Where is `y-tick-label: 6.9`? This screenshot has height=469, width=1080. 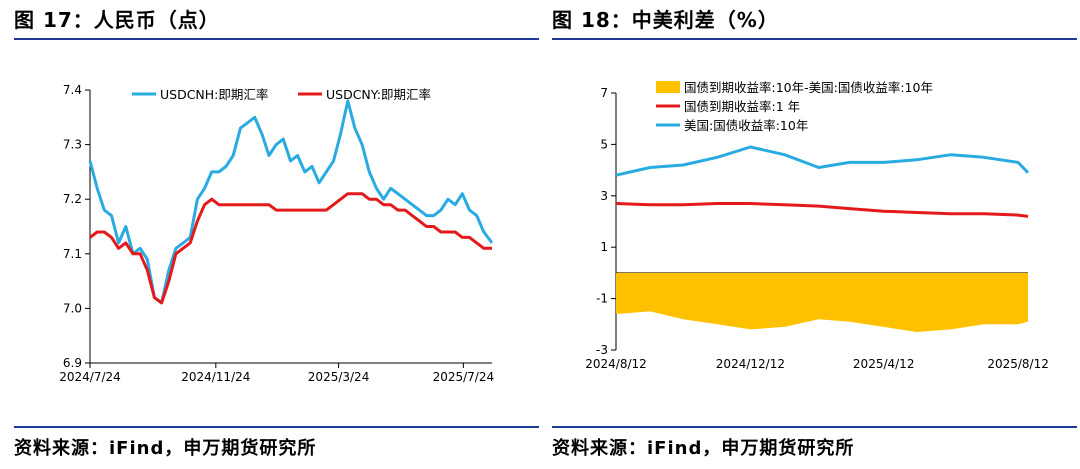 y-tick-label: 6.9 is located at coordinates (72, 363).